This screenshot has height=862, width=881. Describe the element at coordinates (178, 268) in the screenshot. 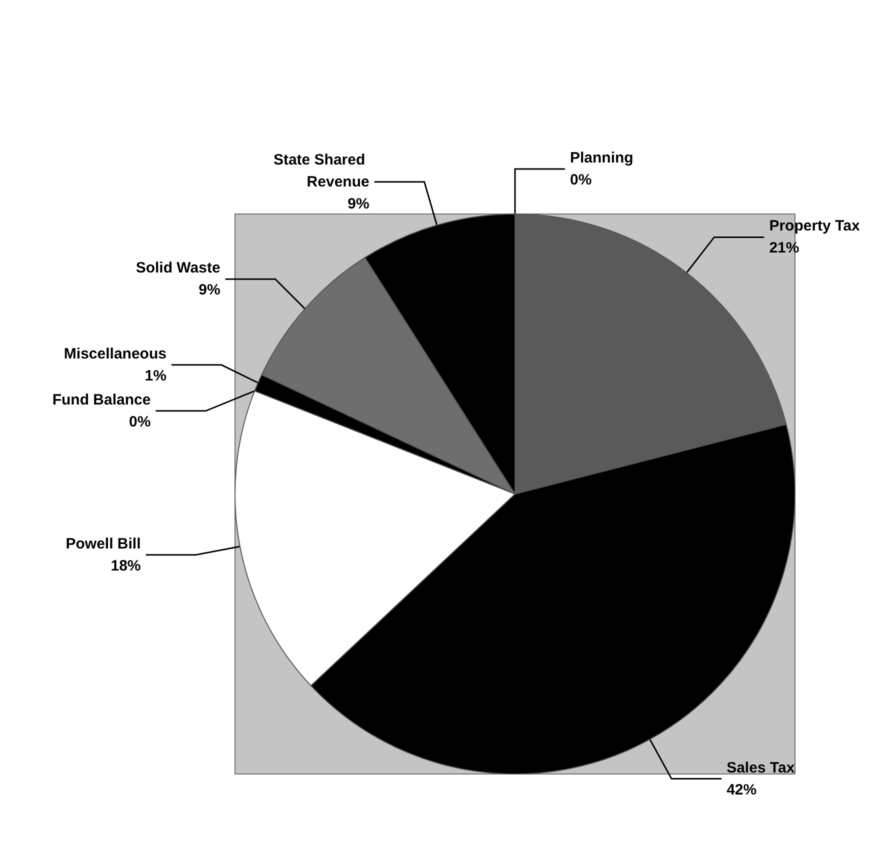

I see `slice-label: Solid Waste` at that location.